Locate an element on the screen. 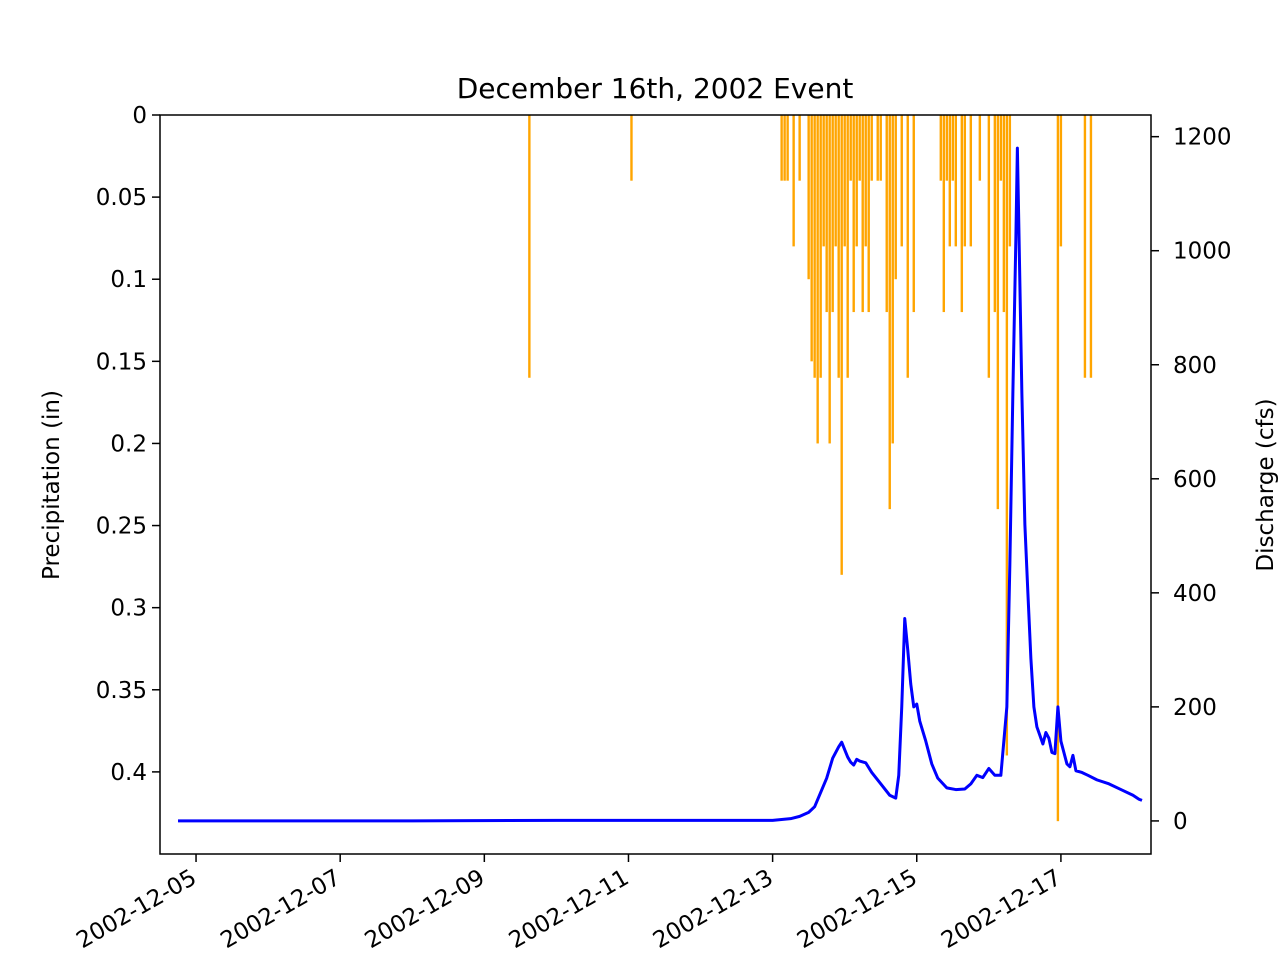 The height and width of the screenshot is (960, 1280). x-tick-label-2: 2002-12-09 is located at coordinates (425, 909).